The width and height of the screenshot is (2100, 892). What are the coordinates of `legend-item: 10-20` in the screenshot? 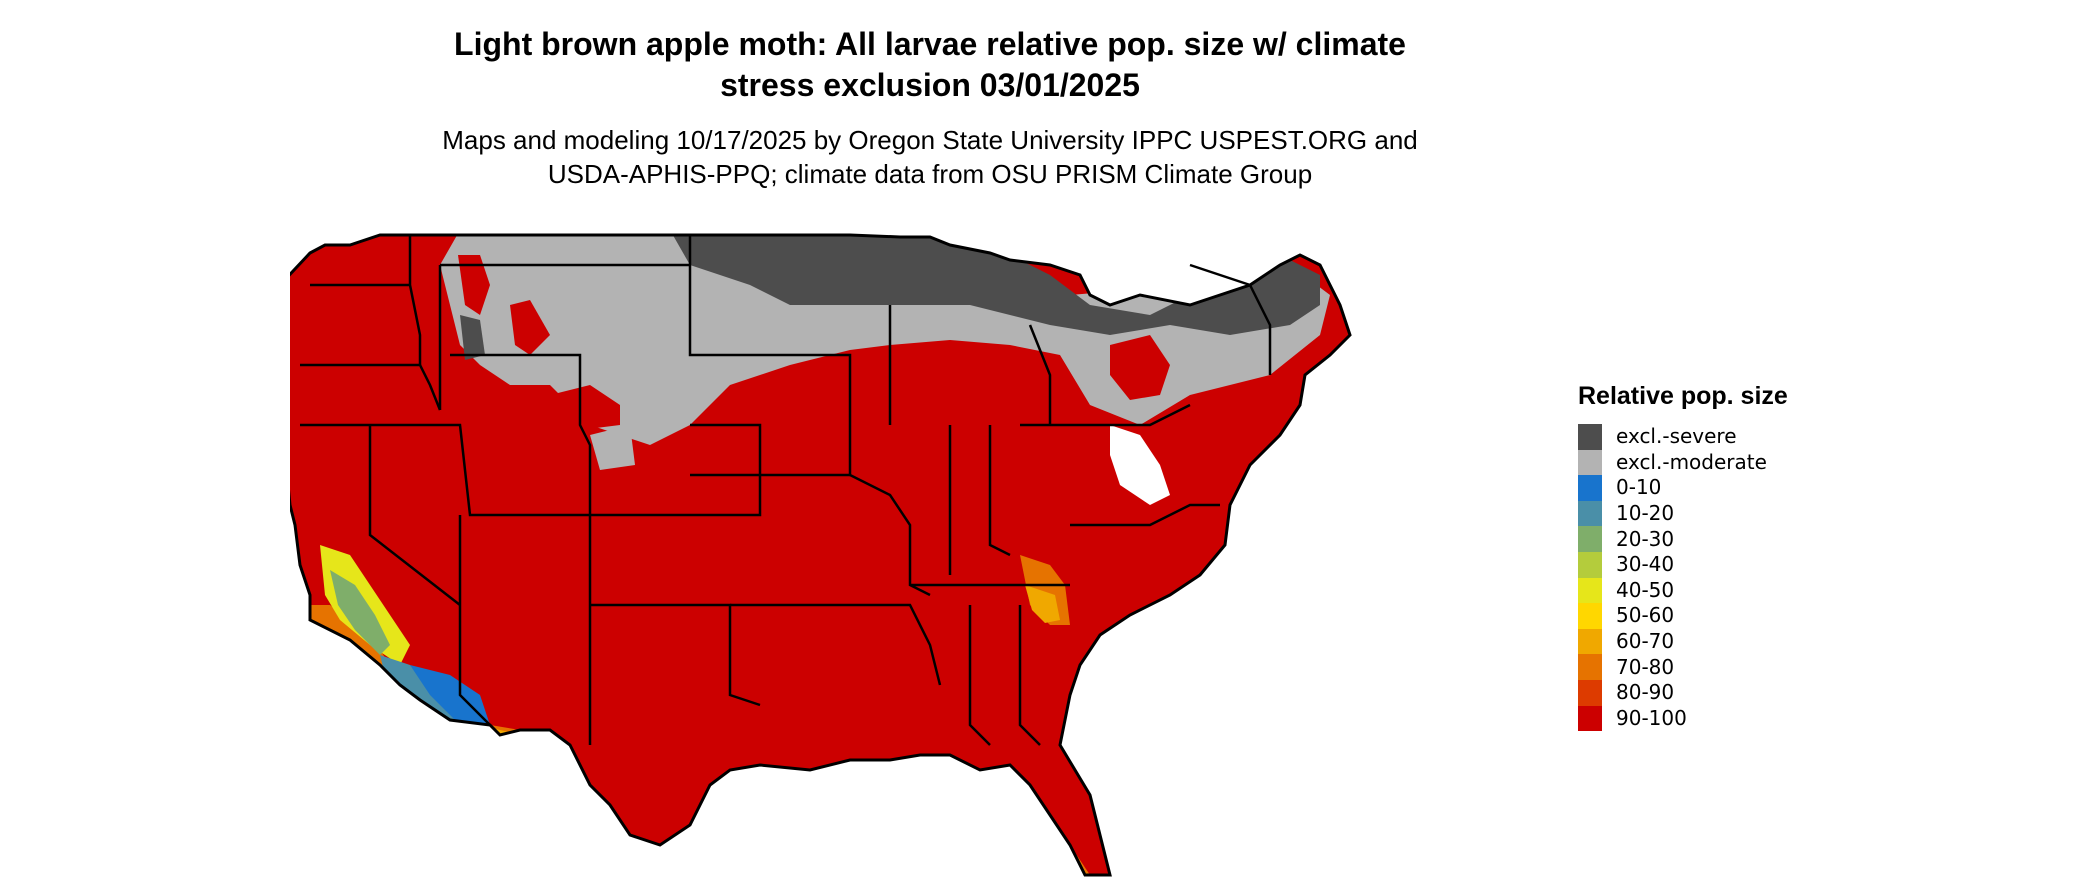 It's located at (1788, 513).